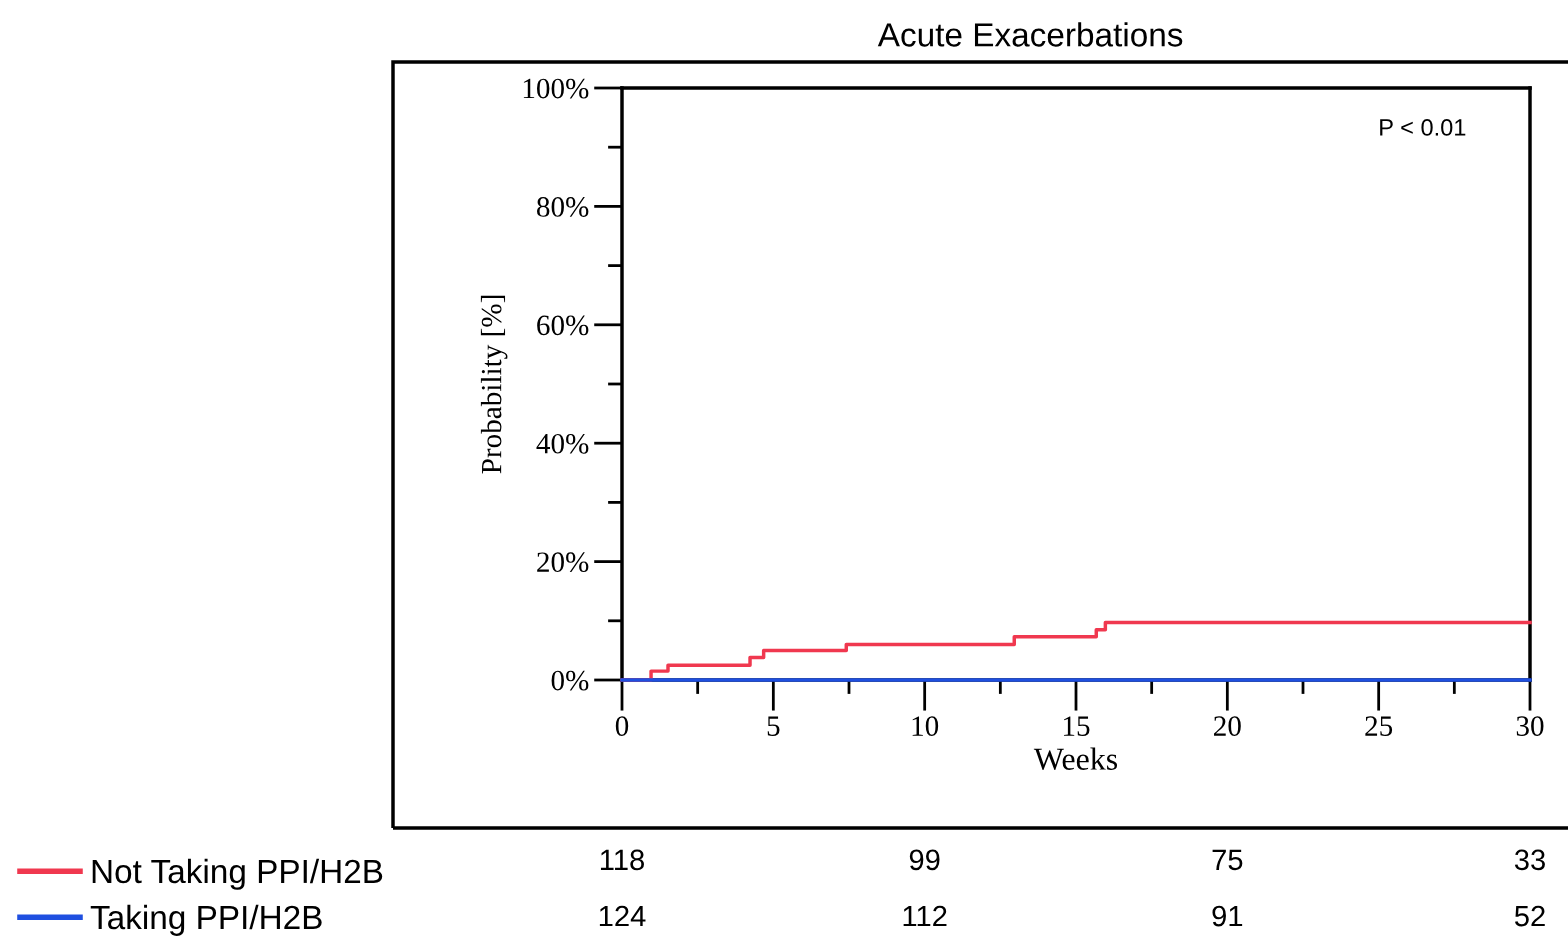  What do you see at coordinates (494, 384) in the screenshot?
I see `y-axis-title: Probability [%]` at bounding box center [494, 384].